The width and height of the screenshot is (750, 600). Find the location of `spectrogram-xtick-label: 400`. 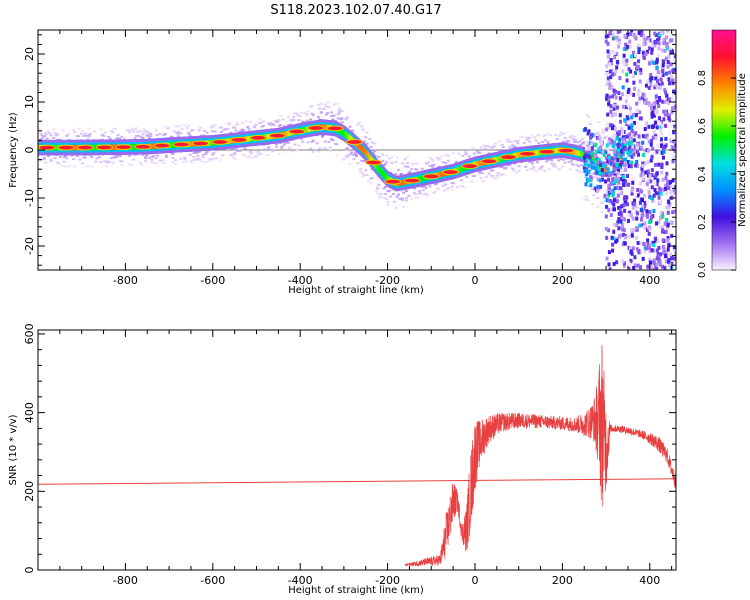

spectrogram-xtick-label: 400 is located at coordinates (649, 280).